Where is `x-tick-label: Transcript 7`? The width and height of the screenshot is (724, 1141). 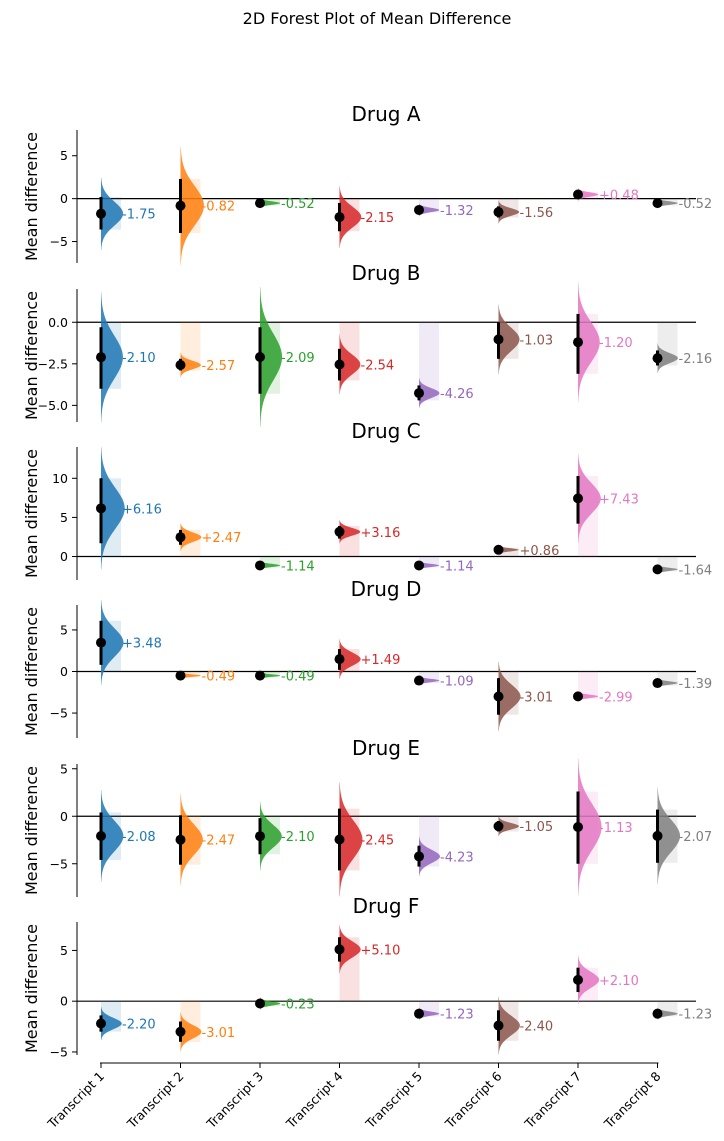 x-tick-label: Transcript 7 is located at coordinates (552, 1100).